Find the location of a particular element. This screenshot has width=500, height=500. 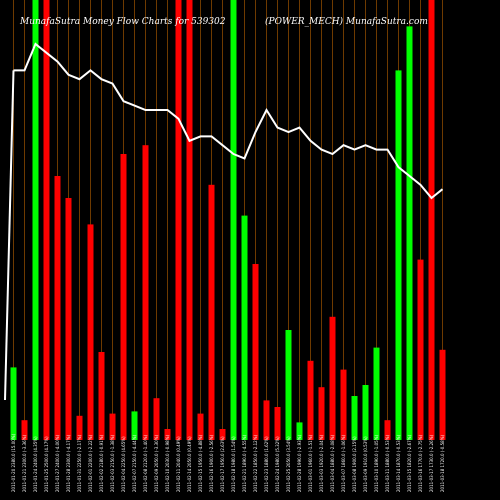

x-tick-label: 2011-02-17 1950.0 (2.63%) is located at coordinates (222, 464).